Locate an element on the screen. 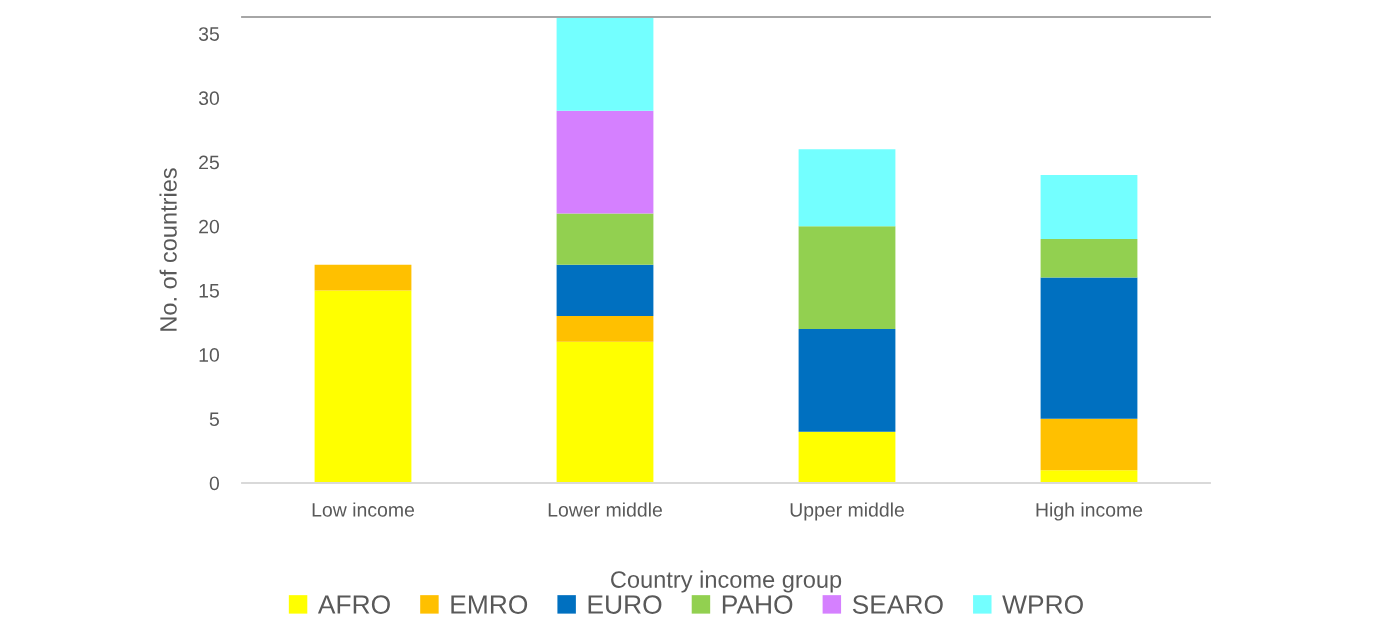  legend-label: PAHO is located at coordinates (757, 604).